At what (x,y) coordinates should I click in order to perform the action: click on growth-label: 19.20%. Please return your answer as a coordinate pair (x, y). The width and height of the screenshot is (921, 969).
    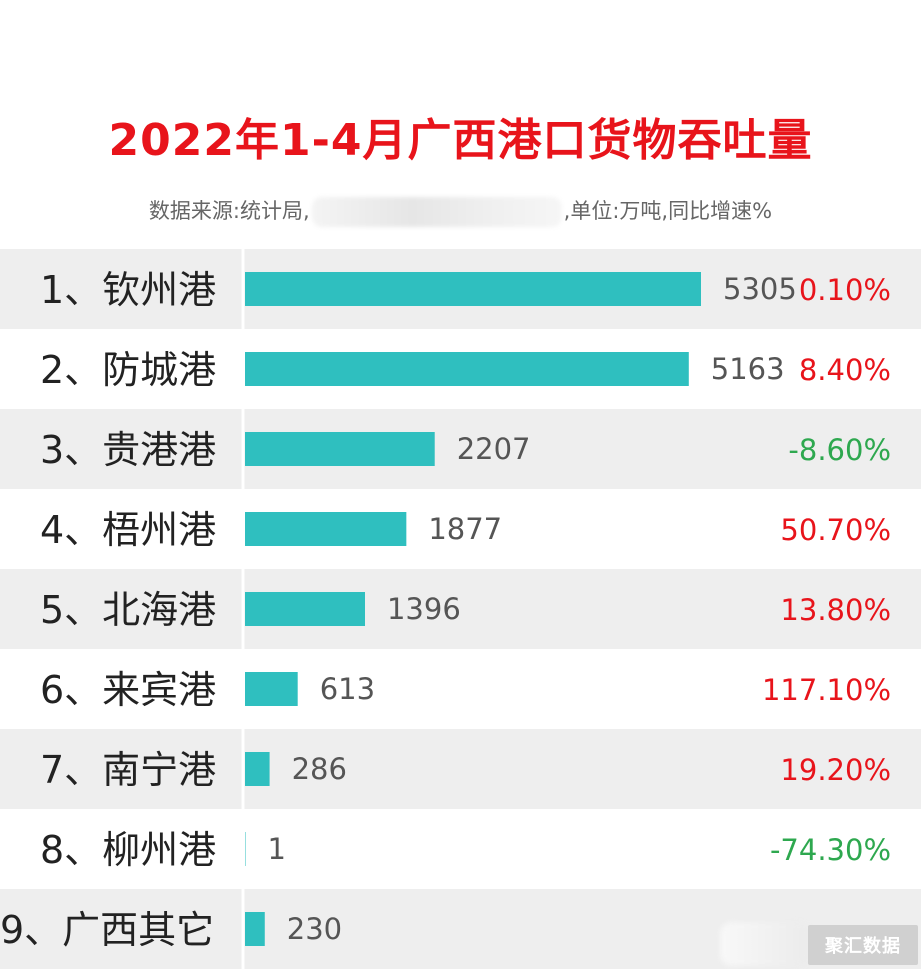
    Looking at the image, I should click on (835, 770).